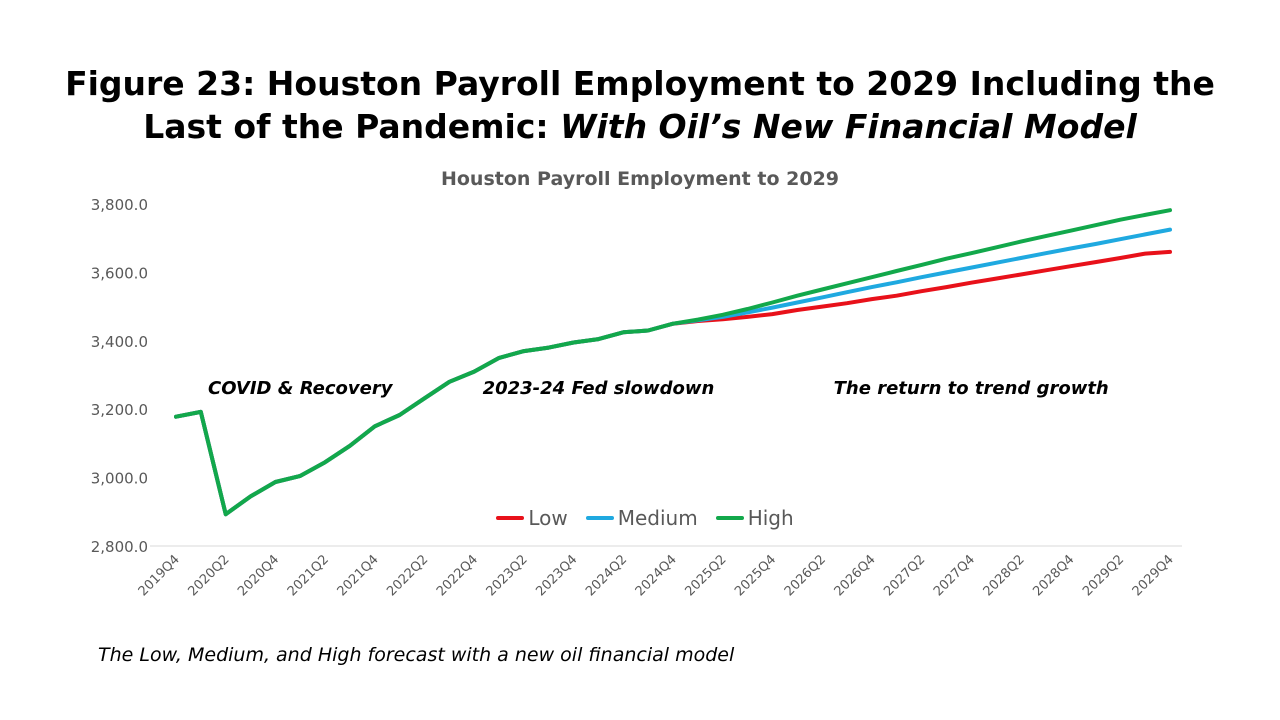  I want to click on y-tick-label: 3,000.0, so click(119, 479).